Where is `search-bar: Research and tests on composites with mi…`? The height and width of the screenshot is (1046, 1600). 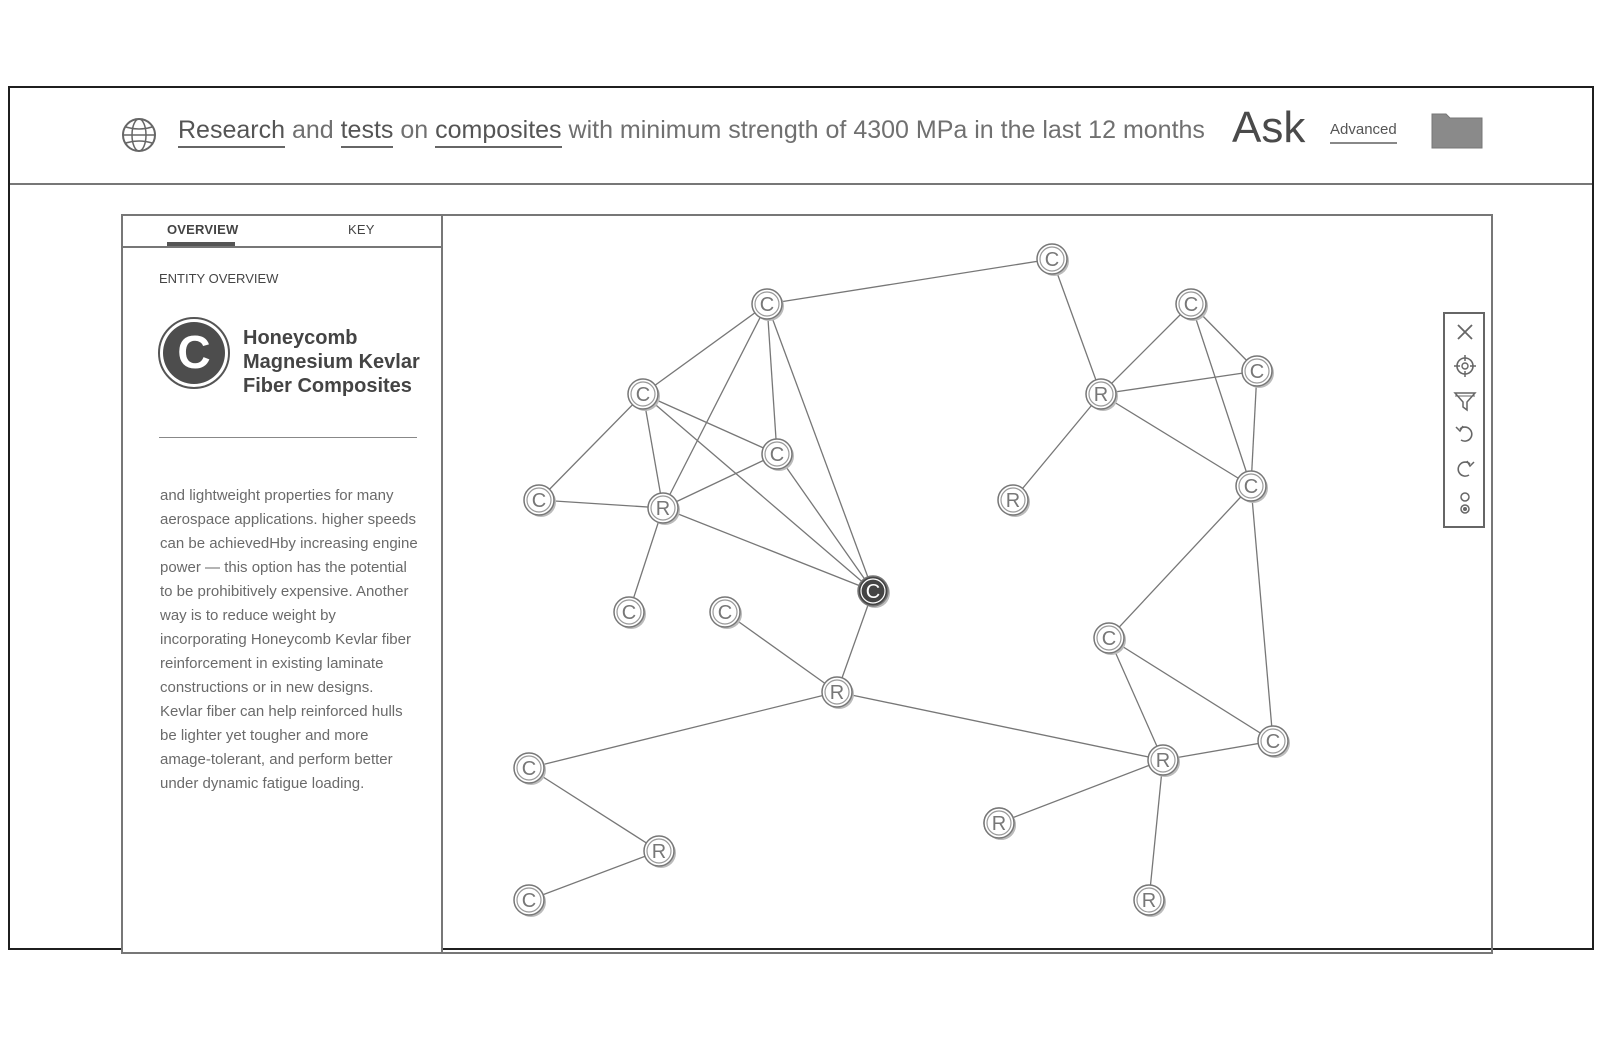
search-bar: Research and tests on composites with mi… is located at coordinates (801, 136).